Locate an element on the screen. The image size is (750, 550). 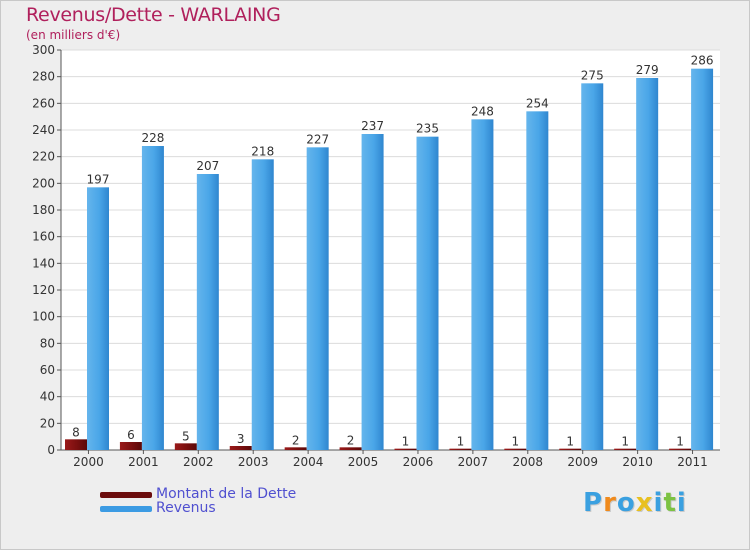
data-label-dette: 8 is located at coordinates (76, 432).